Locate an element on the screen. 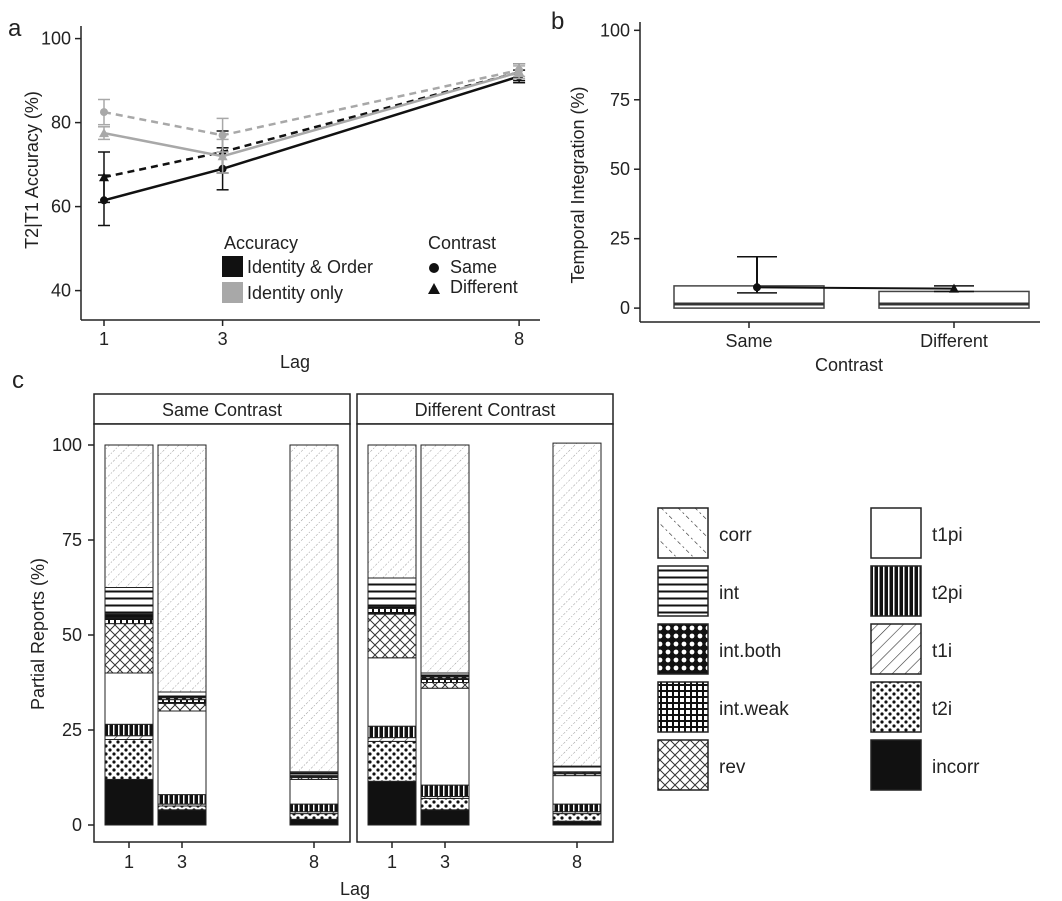 The image size is (1062, 901). c-y-axis-label: Partial Reports (%) is located at coordinates (38, 634).